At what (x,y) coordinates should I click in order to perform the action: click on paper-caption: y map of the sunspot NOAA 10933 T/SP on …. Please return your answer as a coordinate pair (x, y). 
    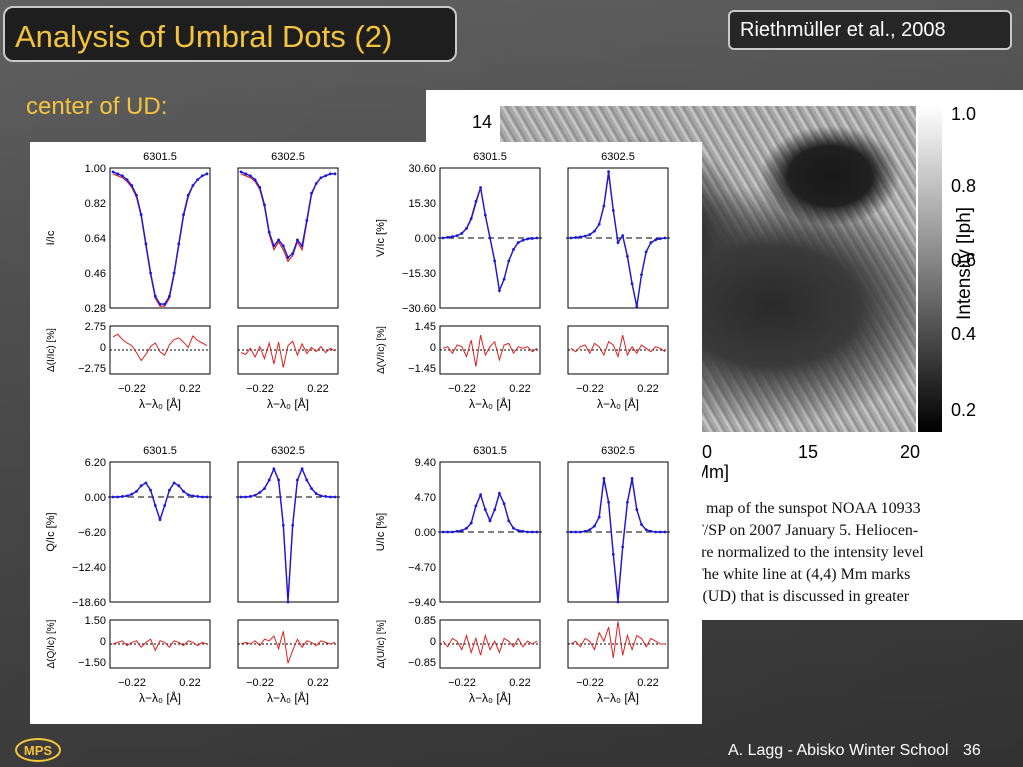
    Looking at the image, I should click on (854, 553).